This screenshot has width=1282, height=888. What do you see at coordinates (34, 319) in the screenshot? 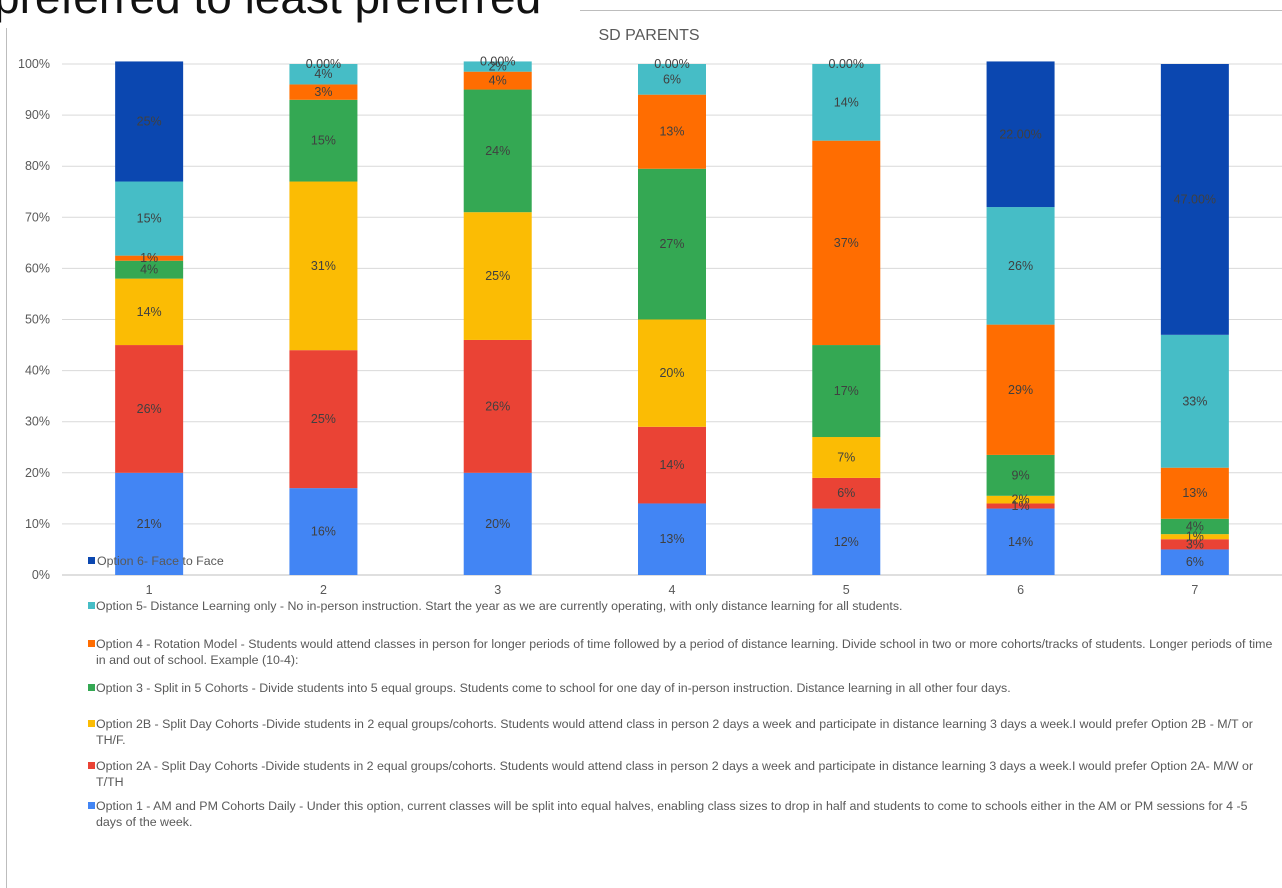
I see `y-axis-tick-labels: 0% 10% 20% 30% 40% 50% 60% 70% 80% 90% 100%` at bounding box center [34, 319].